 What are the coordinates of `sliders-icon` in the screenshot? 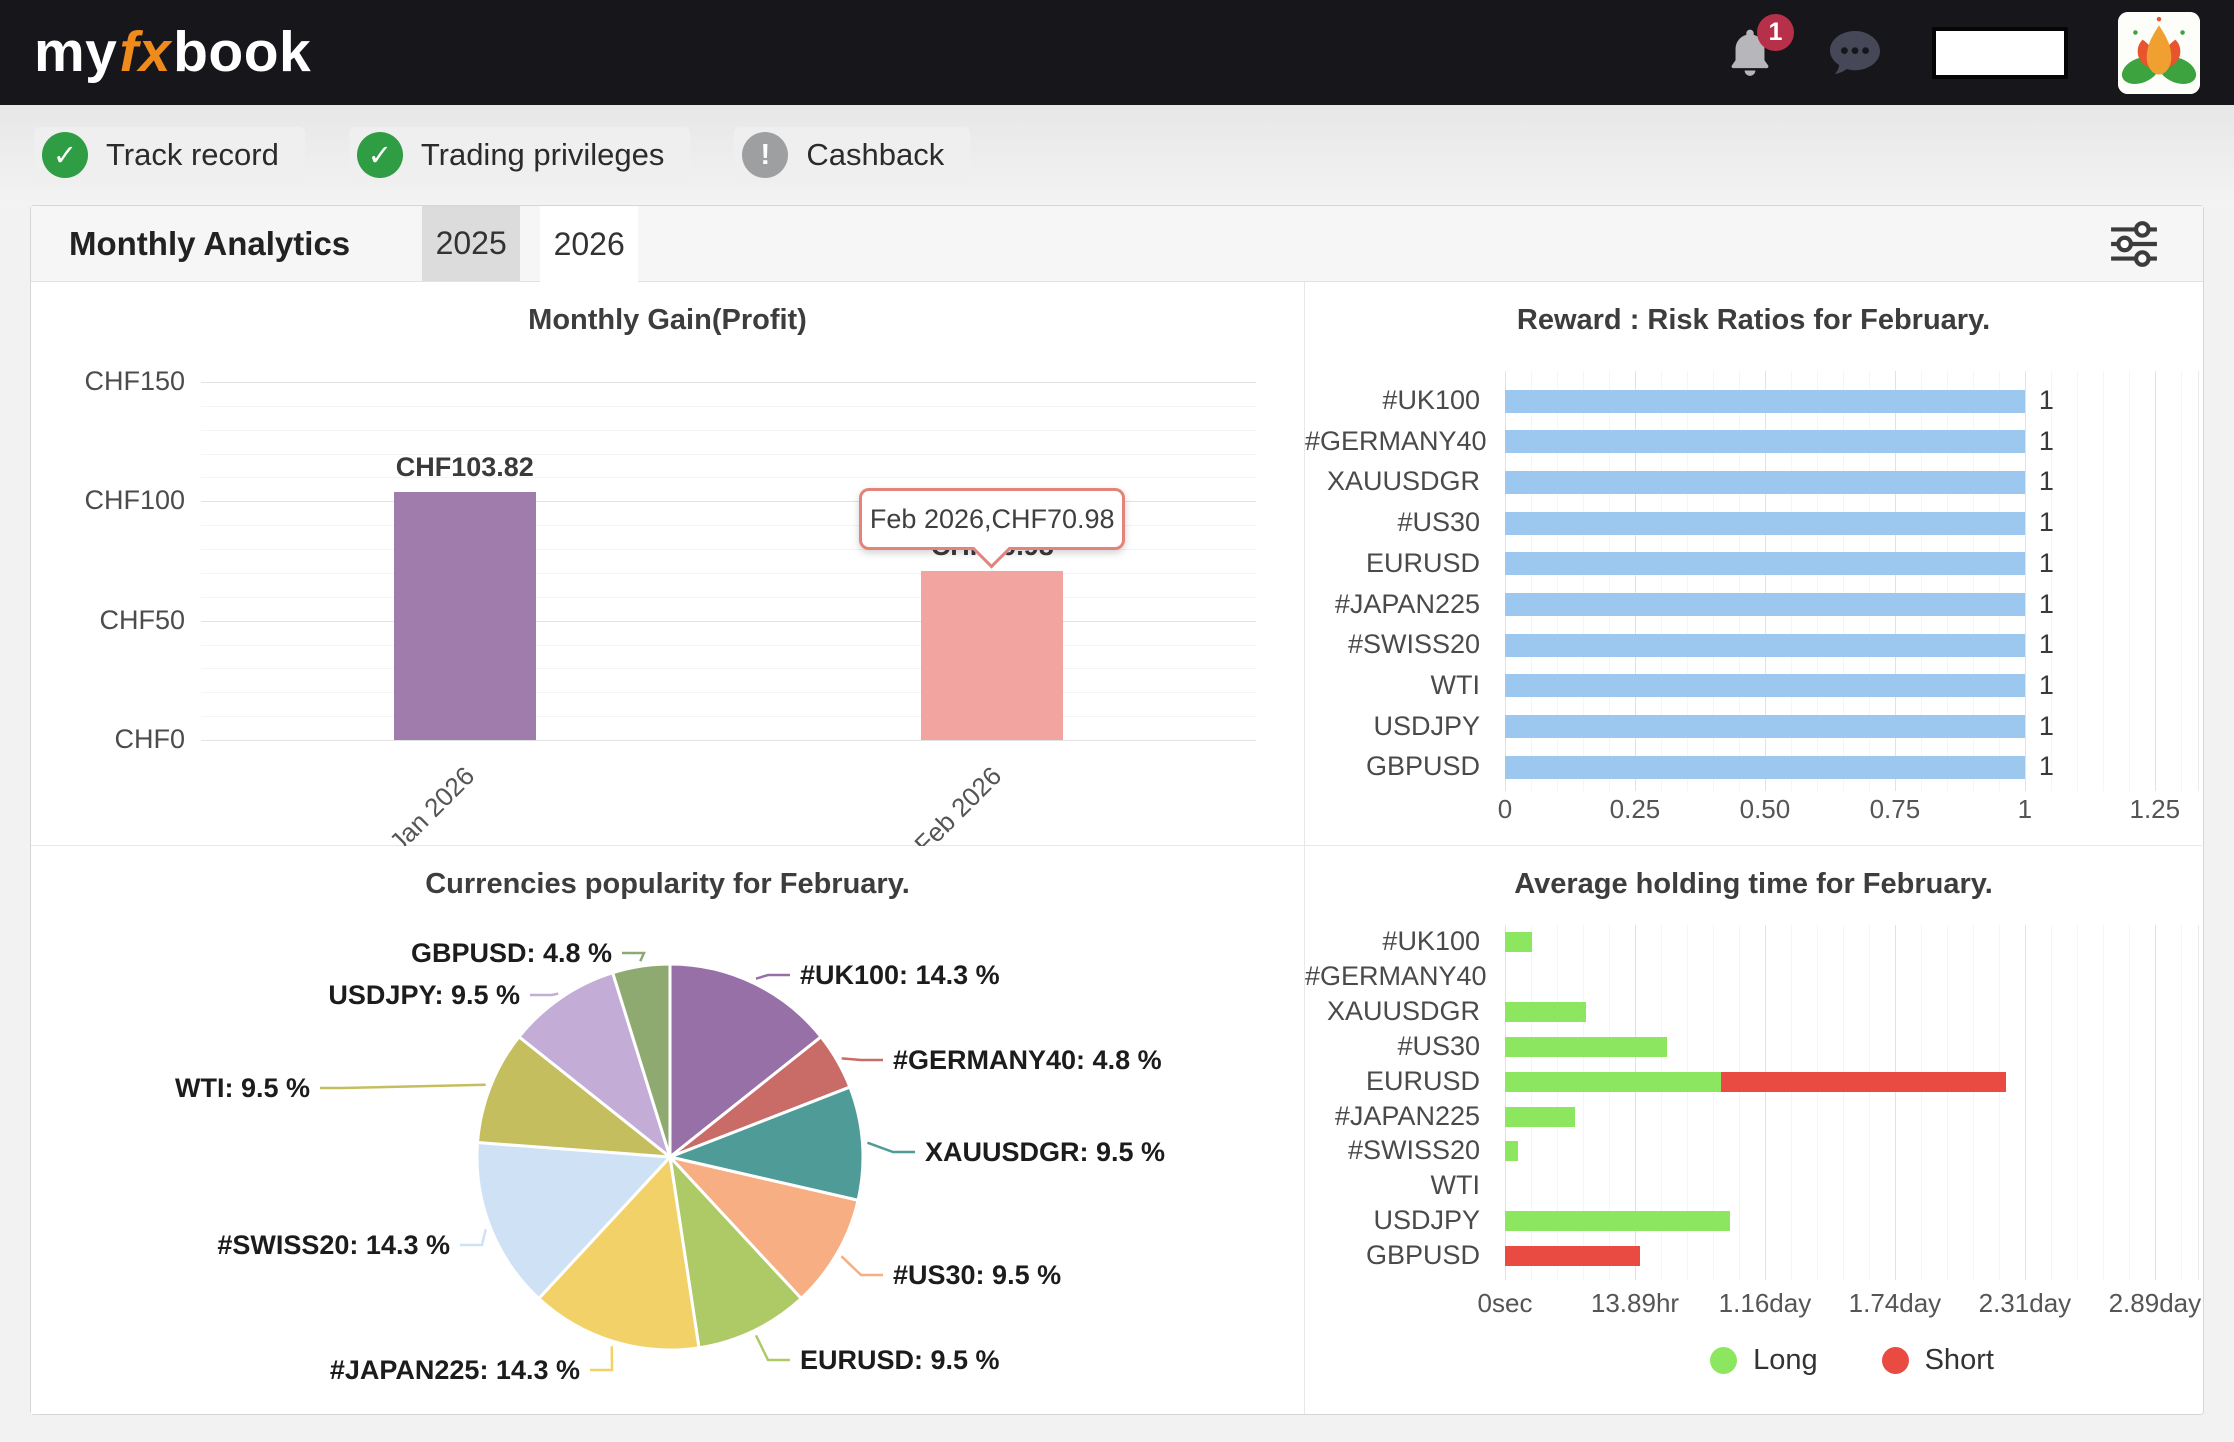 It's located at (2134, 243).